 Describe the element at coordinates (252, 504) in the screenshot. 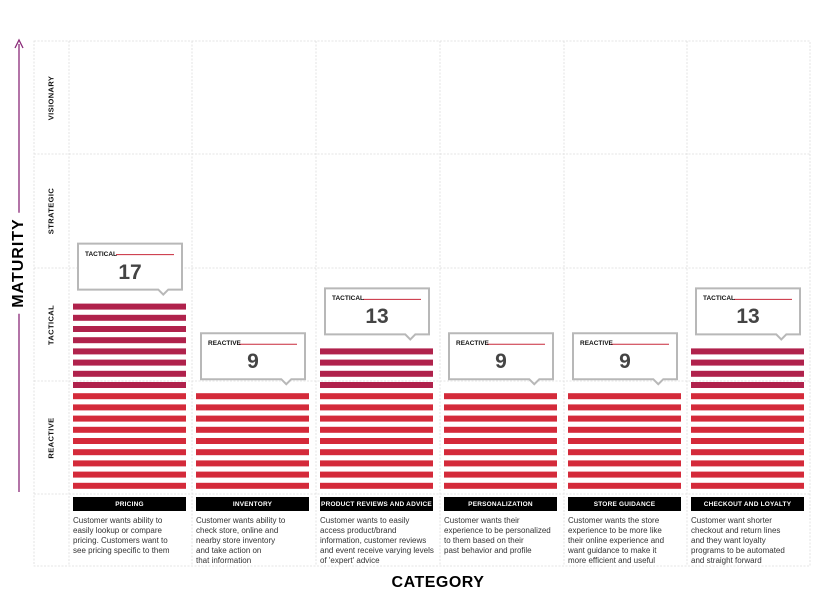

I see `category-label: INVENTORY` at that location.